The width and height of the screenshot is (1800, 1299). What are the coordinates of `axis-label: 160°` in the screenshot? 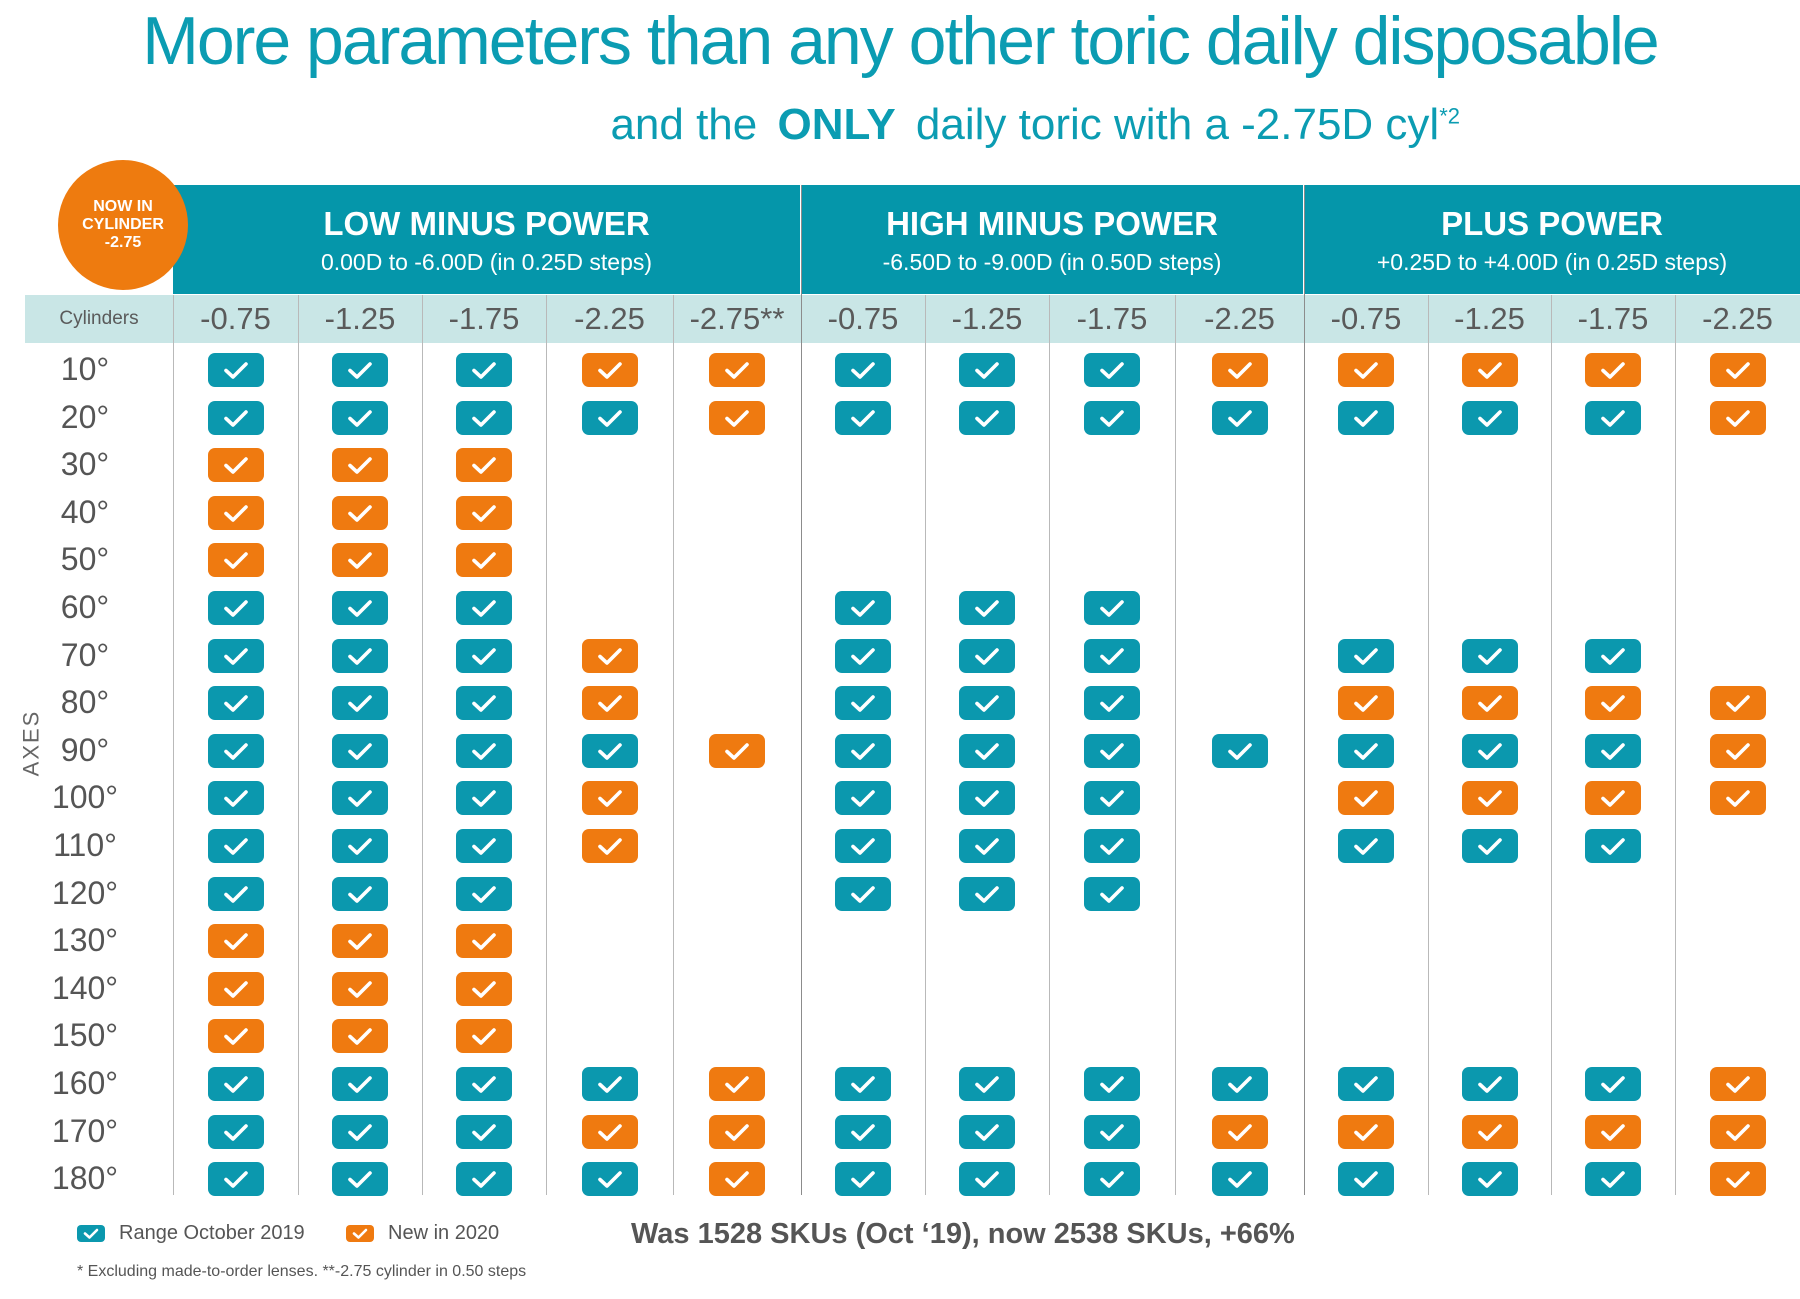 It's located at (85, 1083).